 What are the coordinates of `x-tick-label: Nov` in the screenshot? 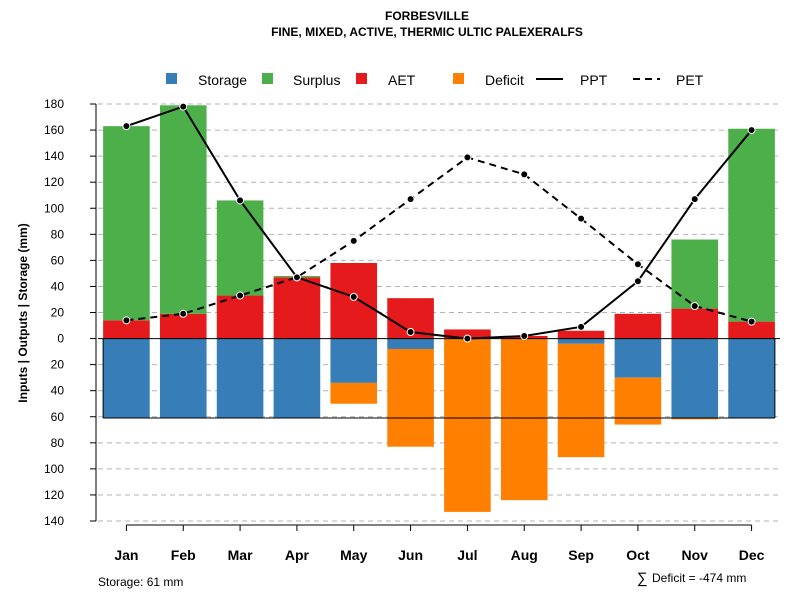 It's located at (695, 555).